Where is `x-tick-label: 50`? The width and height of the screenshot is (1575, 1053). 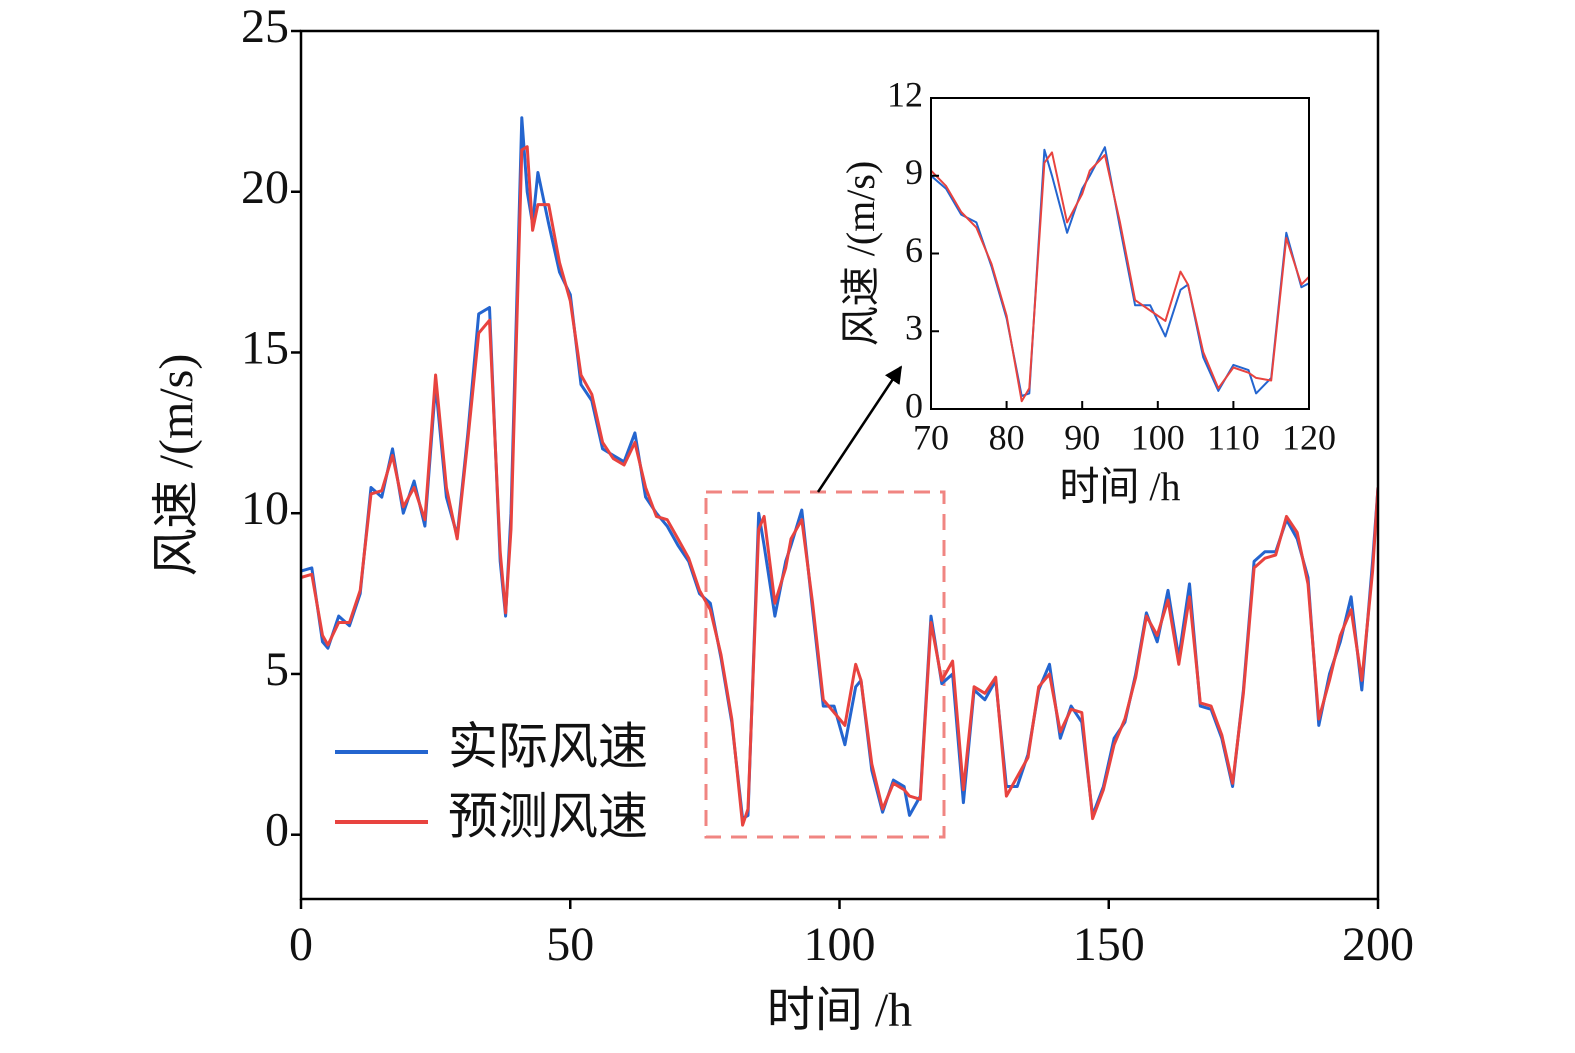 x-tick-label: 50 is located at coordinates (570, 944).